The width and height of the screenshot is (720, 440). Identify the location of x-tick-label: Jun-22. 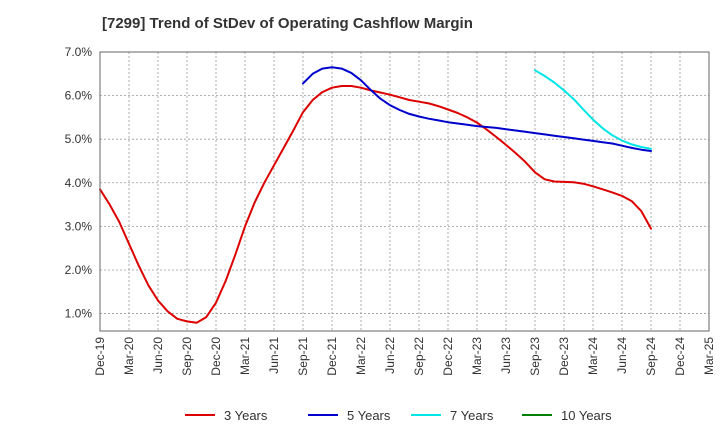
(390, 355).